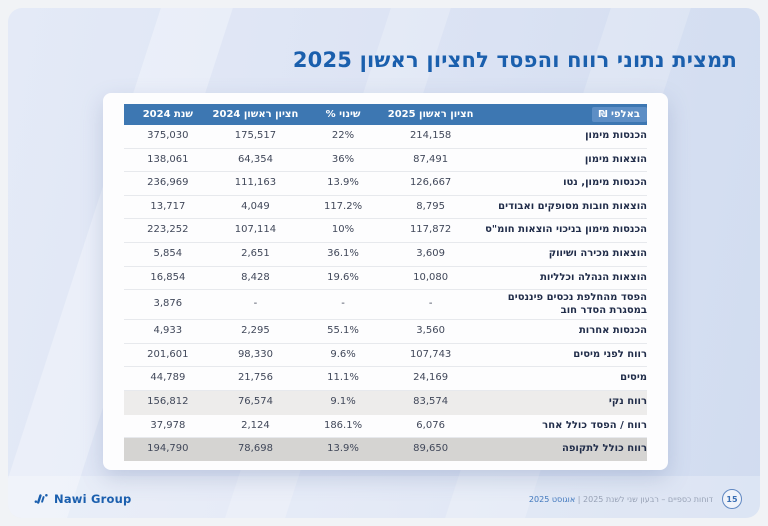 The height and width of the screenshot is (526, 768). What do you see at coordinates (343, 401) in the screenshot?
I see `cell-change-pct: 9.1%` at bounding box center [343, 401].